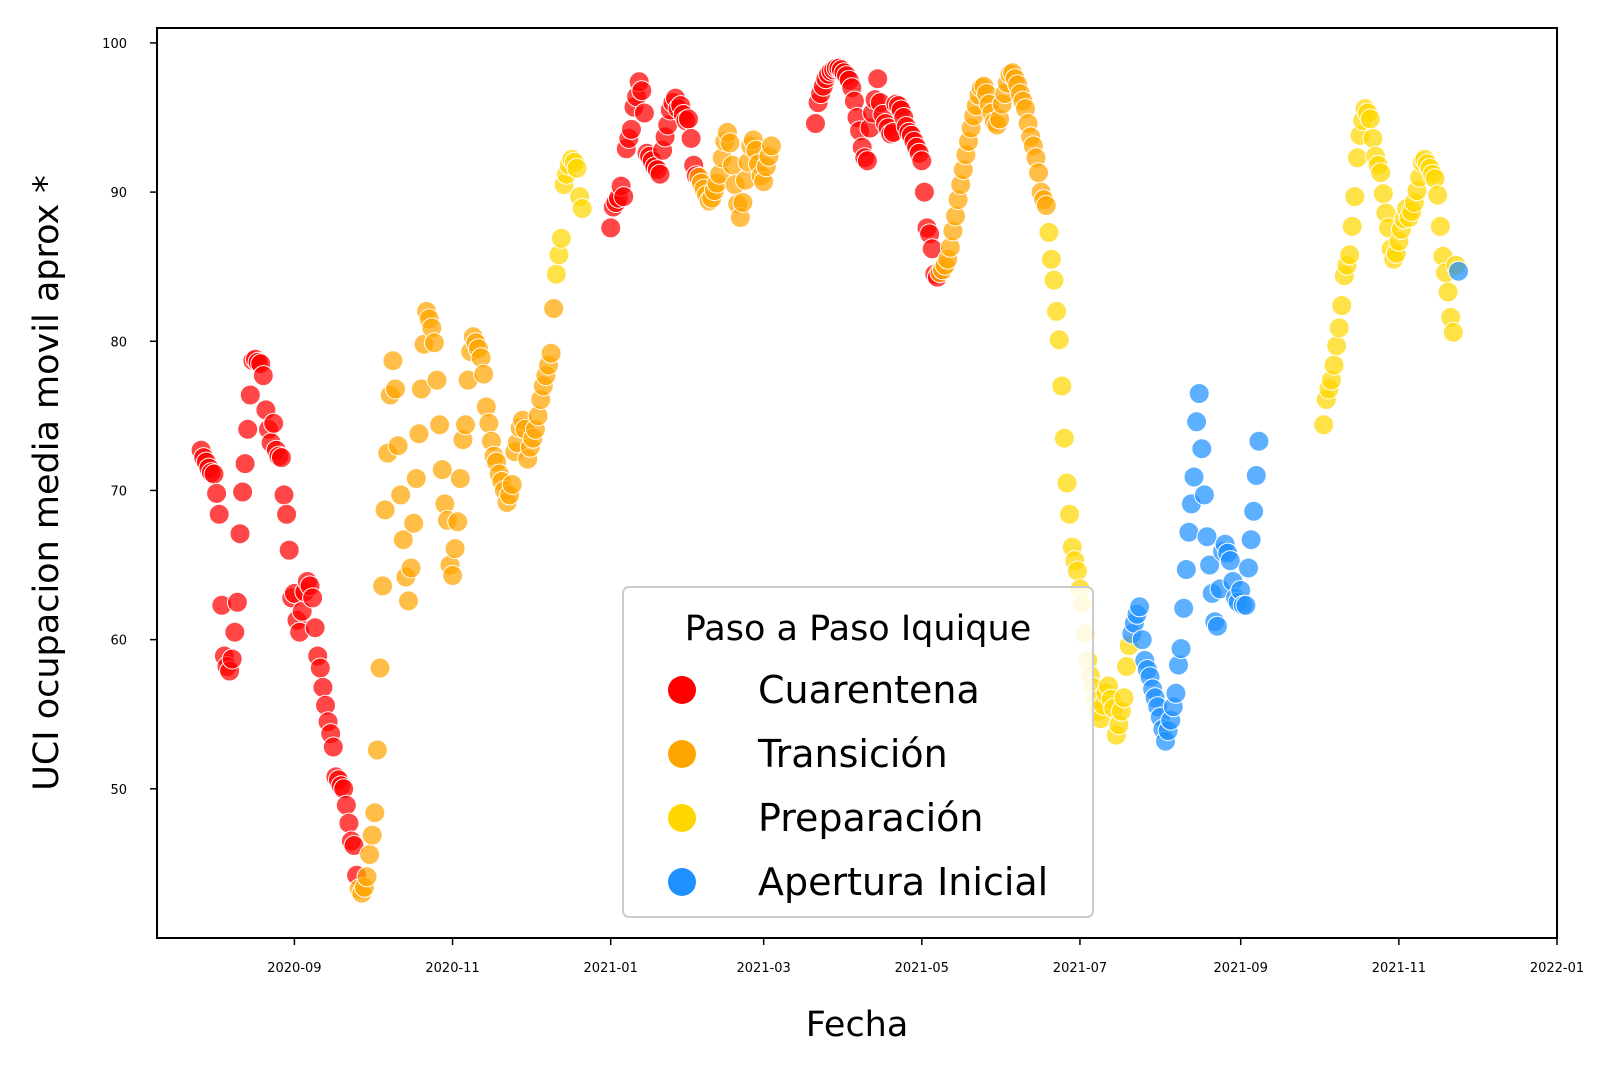 The height and width of the screenshot is (1073, 1623). Describe the element at coordinates (114, 44) in the screenshot. I see `y-tick-label: 100` at that location.